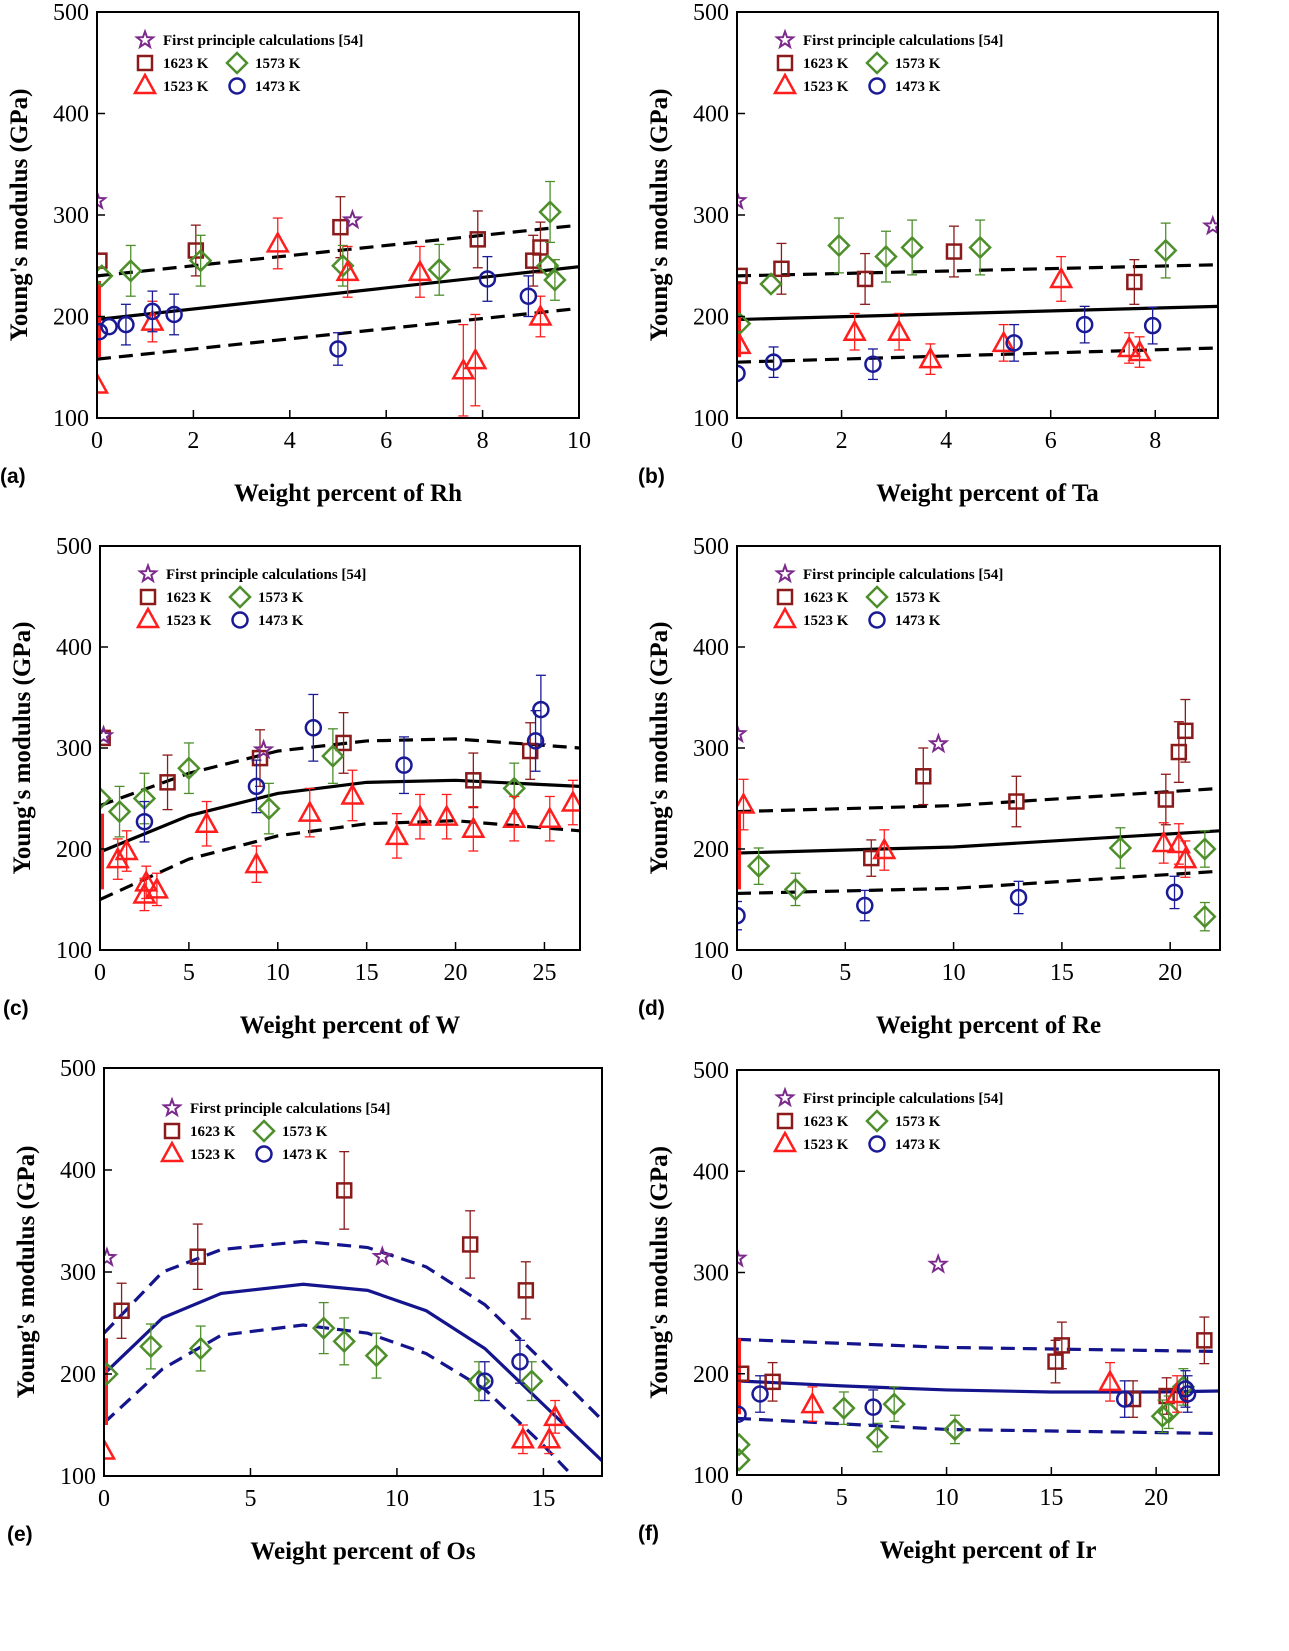  What do you see at coordinates (711, 419) in the screenshot?
I see `y-tick-label: 100` at bounding box center [711, 419].